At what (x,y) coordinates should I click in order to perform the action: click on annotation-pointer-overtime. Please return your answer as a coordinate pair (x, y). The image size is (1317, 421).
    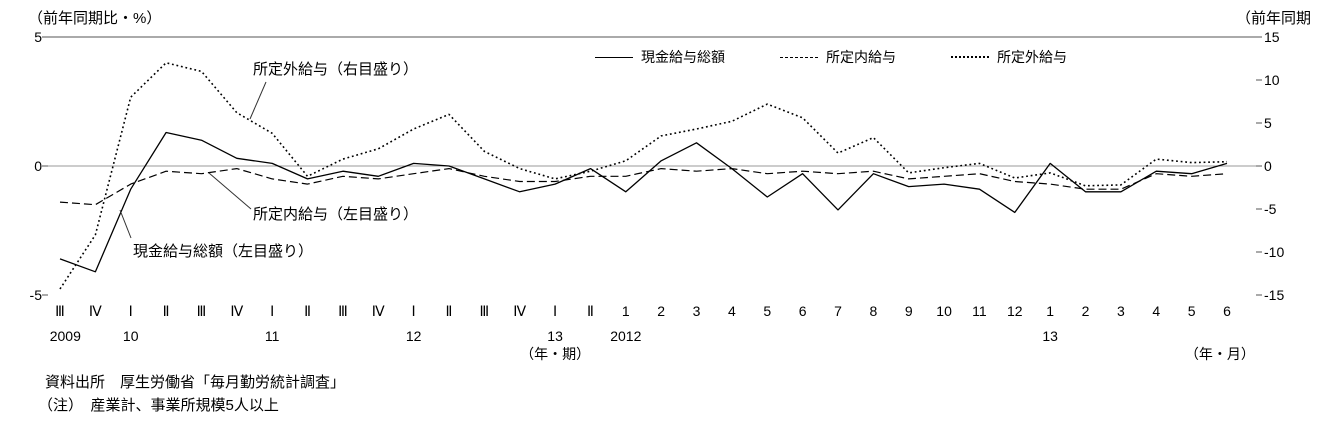
    Looking at the image, I should click on (258, 100).